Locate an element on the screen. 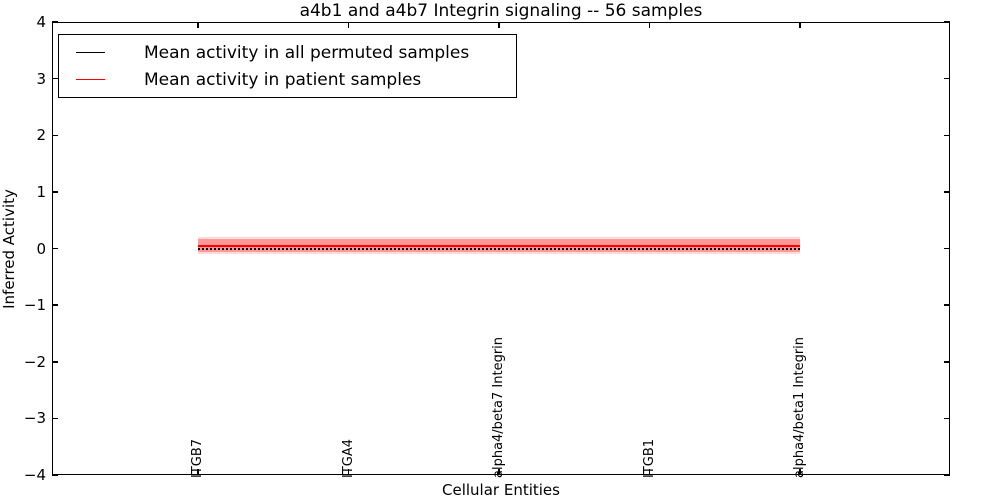 This screenshot has height=500, width=1000. y-axis-label: Inferred Activity is located at coordinates (9, 249).